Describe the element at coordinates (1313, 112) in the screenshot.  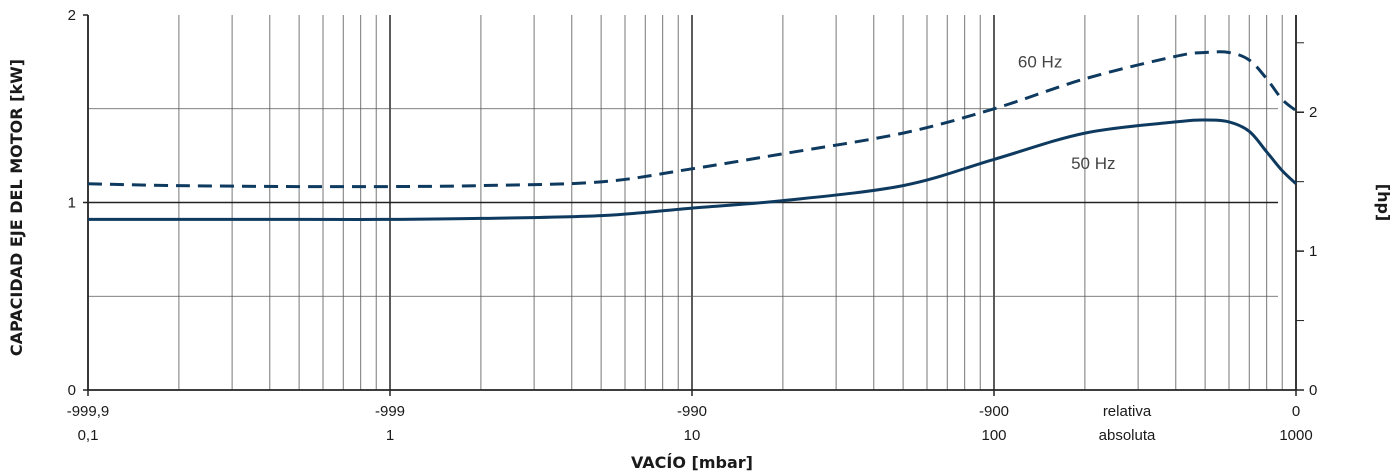
I see `y2-tick-label: 2` at that location.